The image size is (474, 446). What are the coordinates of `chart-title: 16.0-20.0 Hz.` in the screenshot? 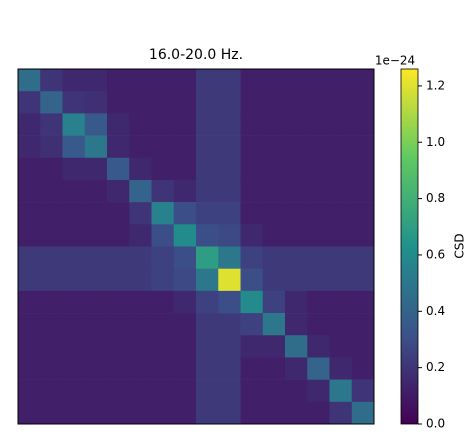 It's located at (196, 55).